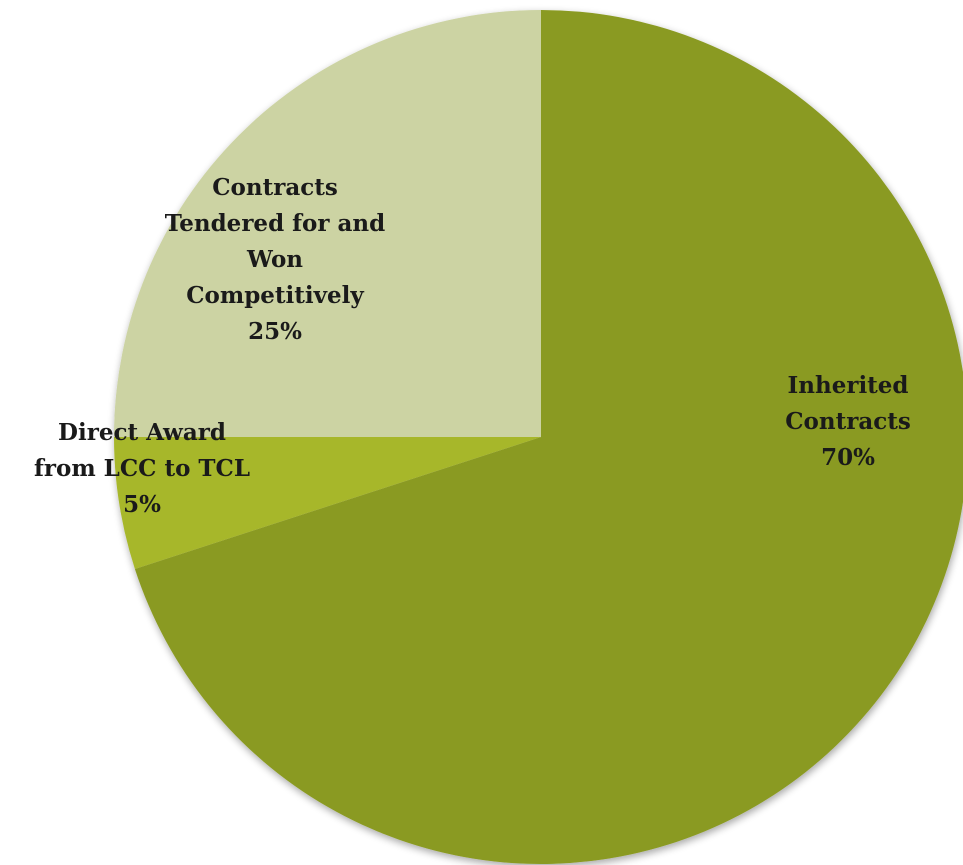  What do you see at coordinates (275, 295) in the screenshot?
I see `pie-slice-label-line: Competitively` at bounding box center [275, 295].